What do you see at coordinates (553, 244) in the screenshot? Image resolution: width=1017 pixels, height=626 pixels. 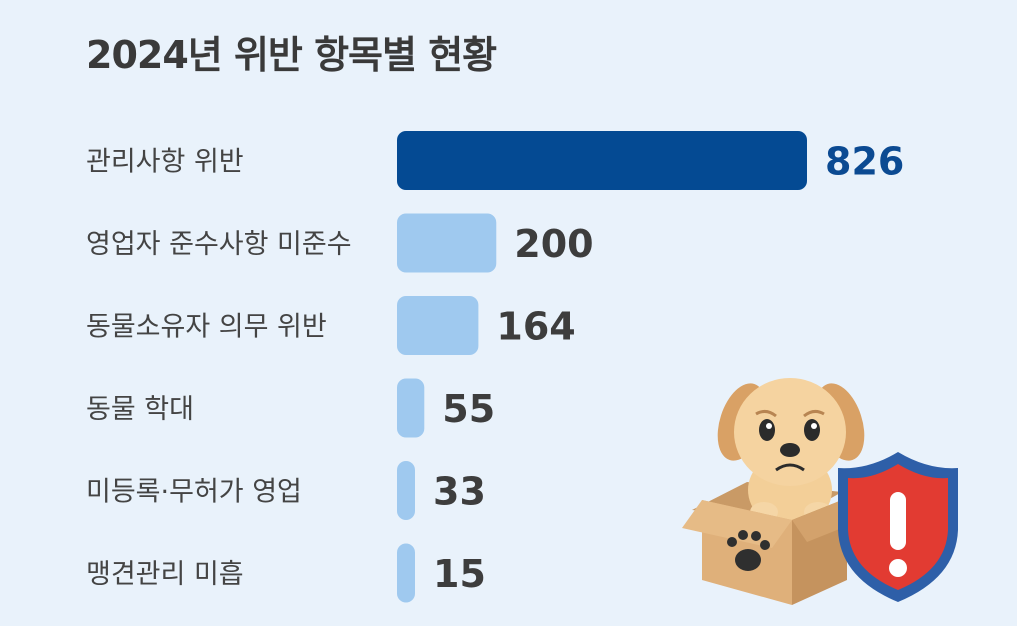 I see `value-label: 200` at bounding box center [553, 244].